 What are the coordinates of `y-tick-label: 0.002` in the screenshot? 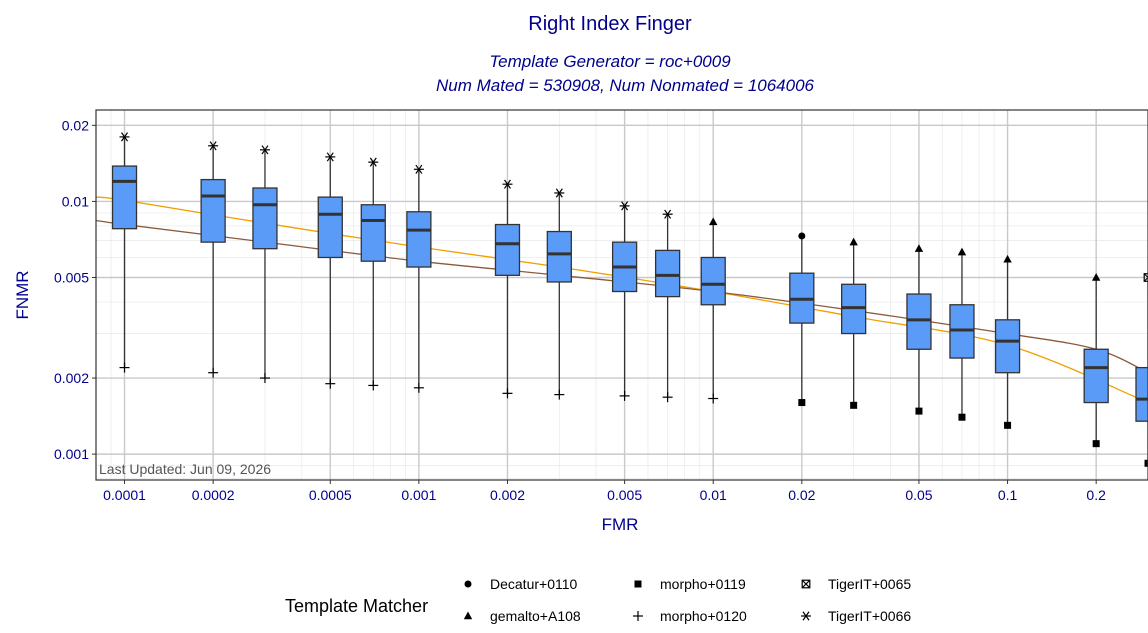 It's located at (71, 378).